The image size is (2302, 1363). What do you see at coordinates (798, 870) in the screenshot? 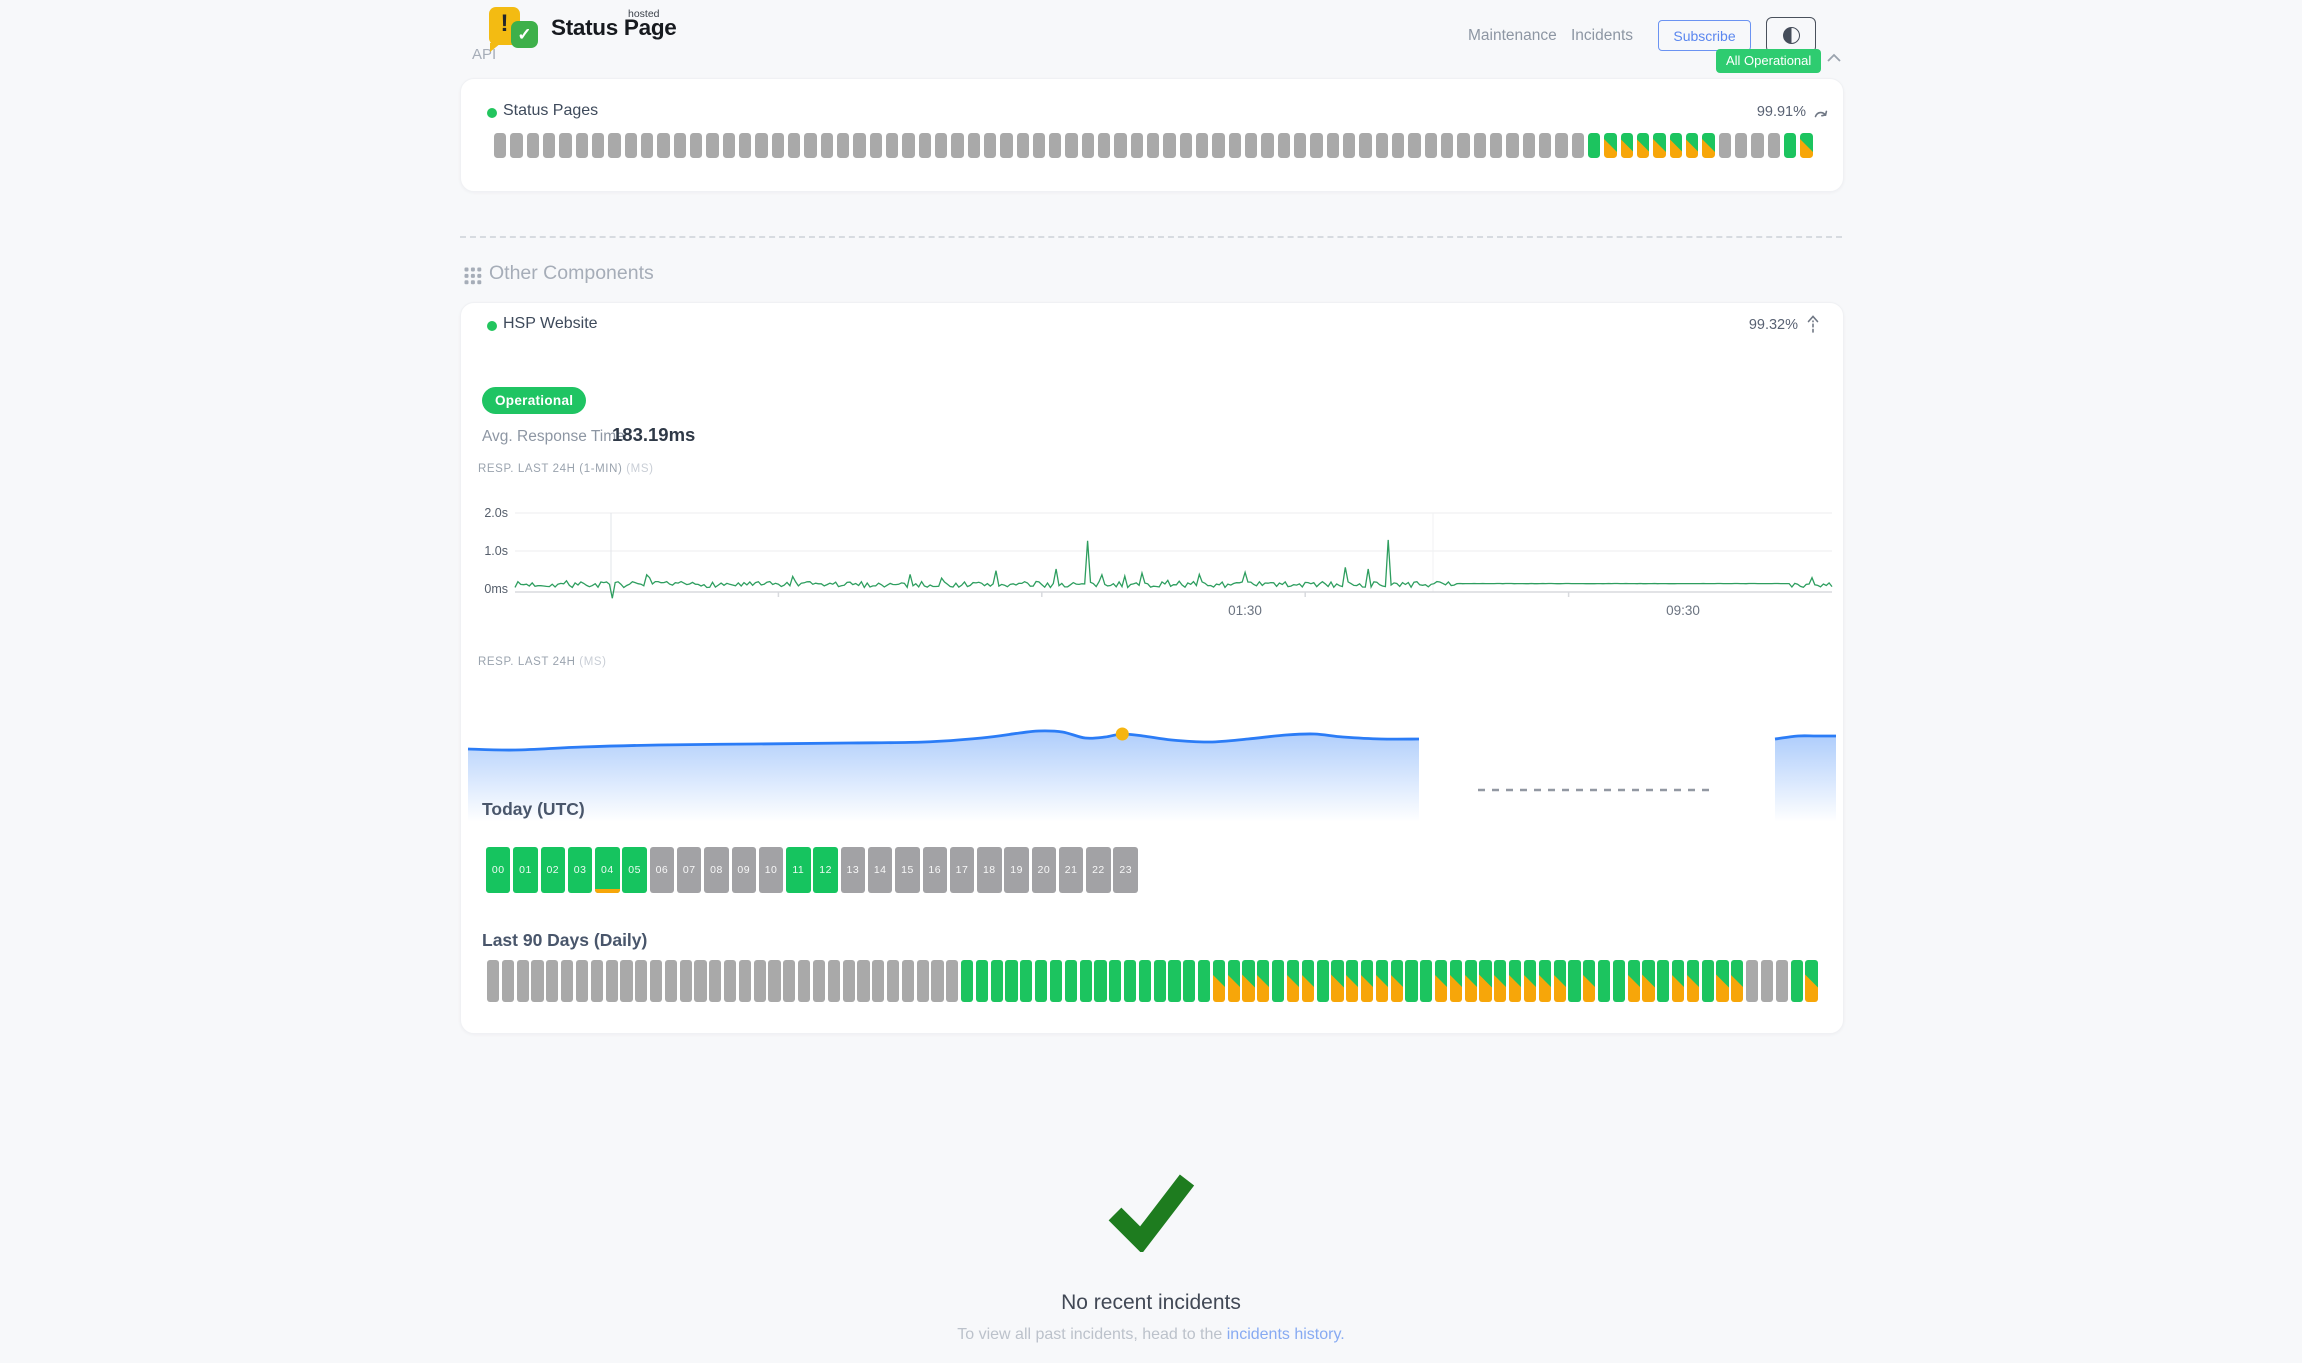
I see `hour-block-11: 11` at bounding box center [798, 870].